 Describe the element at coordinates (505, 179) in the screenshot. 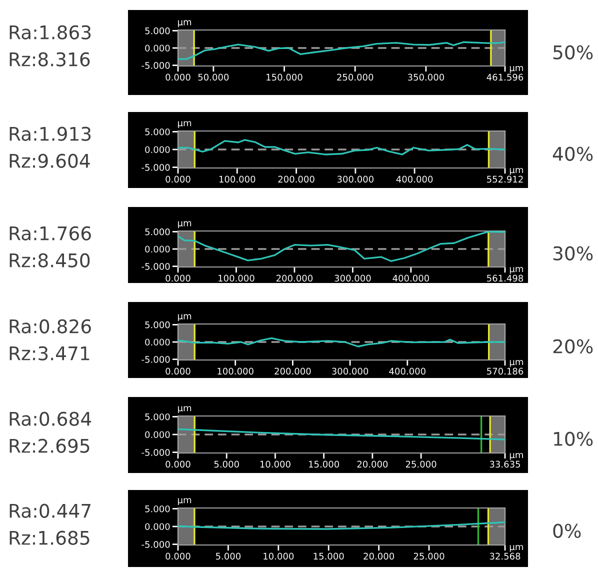

I see `x-tick-label: 552.912` at that location.